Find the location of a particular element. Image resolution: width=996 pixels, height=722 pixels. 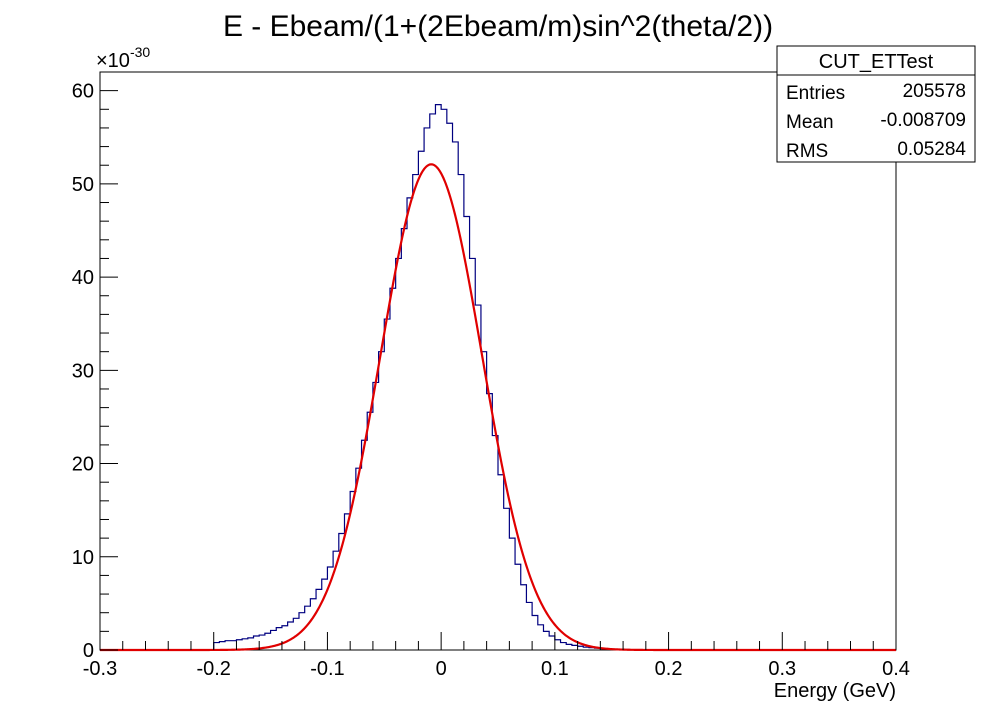

x-tick-label: 0.1 is located at coordinates (555, 669).